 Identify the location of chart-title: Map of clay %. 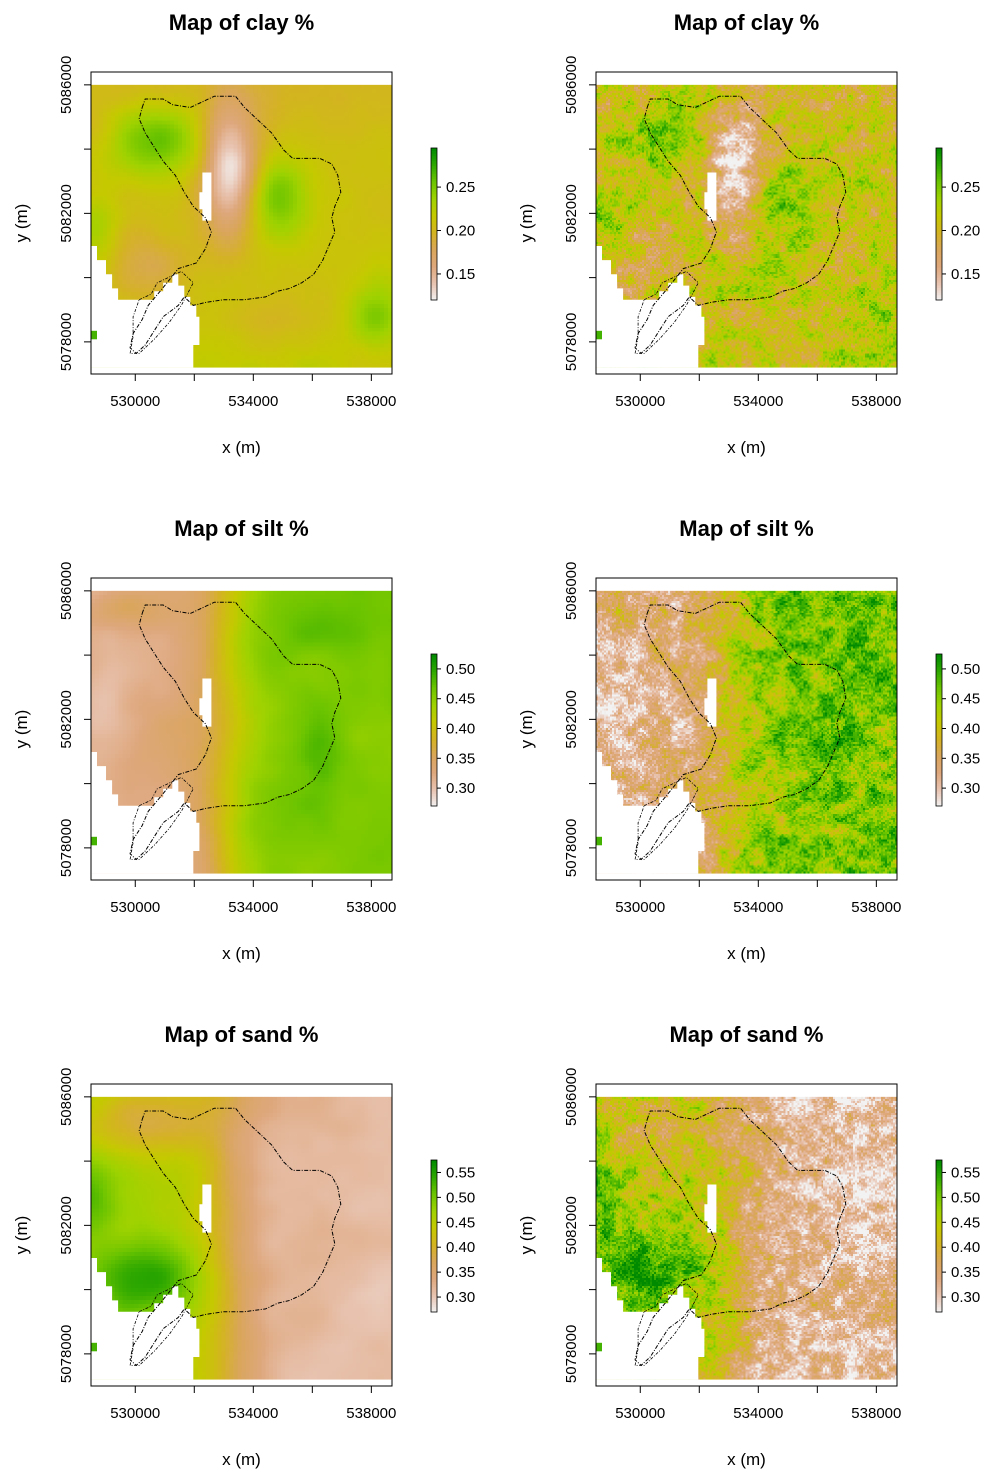
(746, 22).